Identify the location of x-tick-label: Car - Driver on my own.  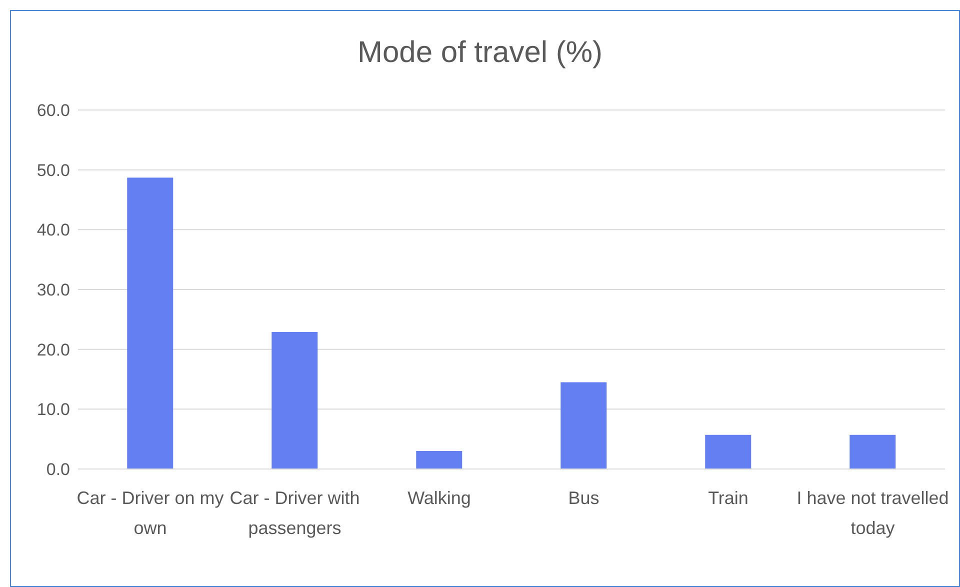
(150, 513).